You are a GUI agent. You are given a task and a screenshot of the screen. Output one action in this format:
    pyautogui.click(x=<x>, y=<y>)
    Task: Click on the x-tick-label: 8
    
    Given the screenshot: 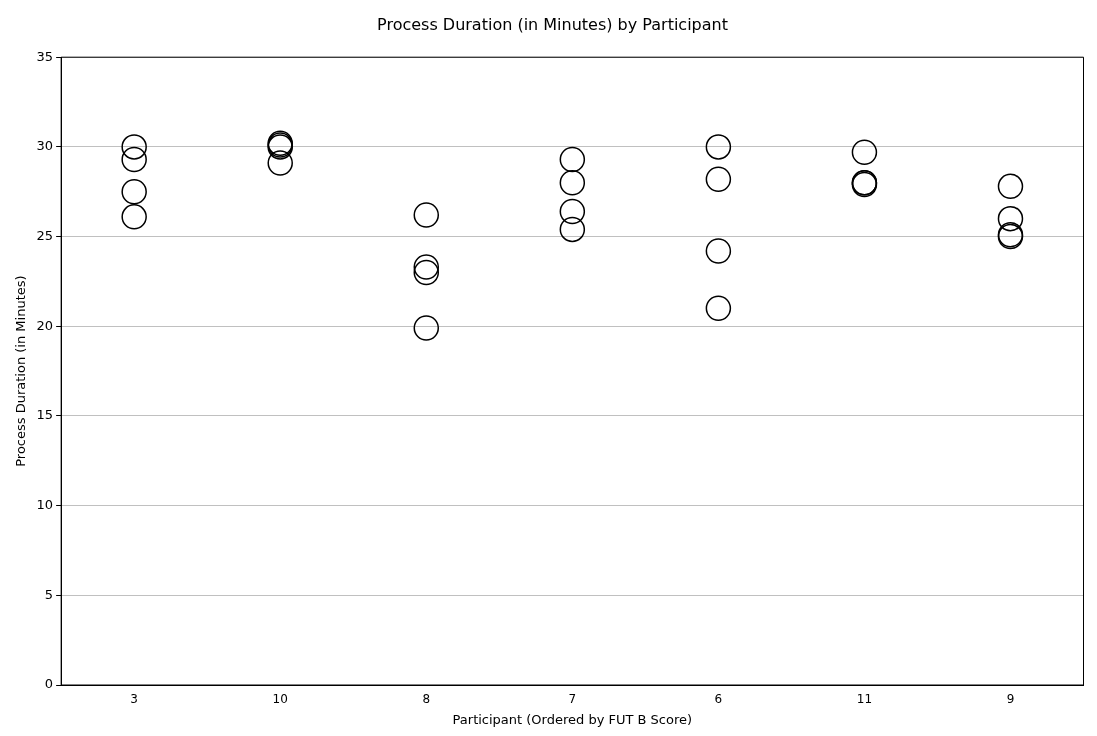 What is the action you would take?
    pyautogui.click(x=426, y=699)
    